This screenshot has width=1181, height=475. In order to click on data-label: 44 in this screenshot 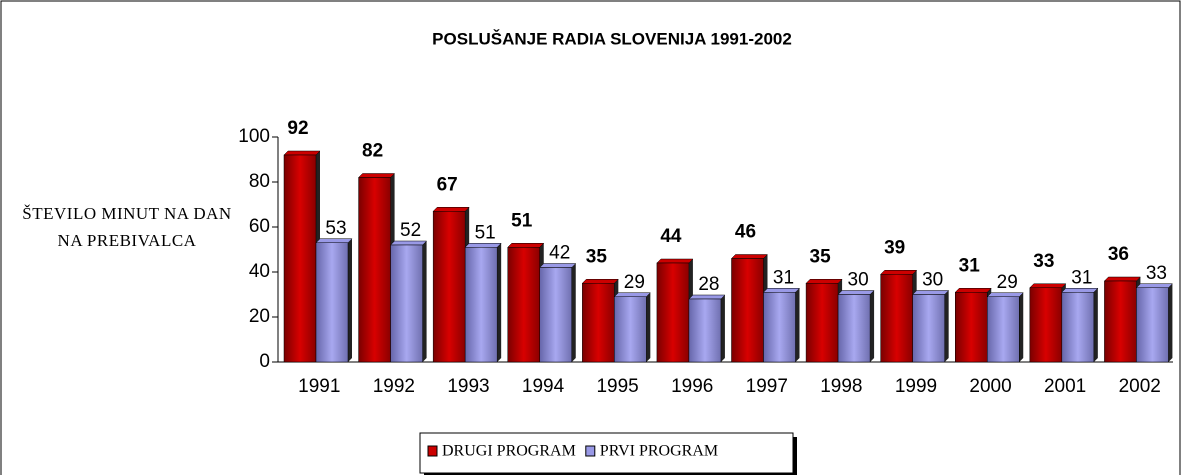, I will do `click(671, 236)`.